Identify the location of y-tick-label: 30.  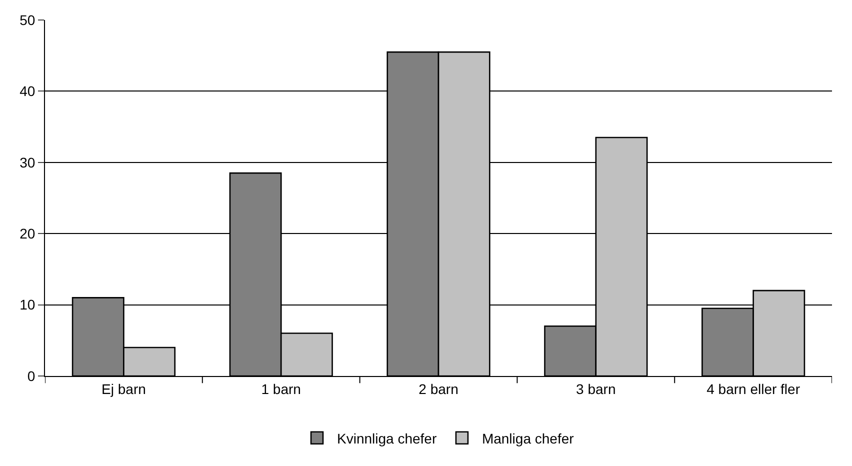
(28, 162).